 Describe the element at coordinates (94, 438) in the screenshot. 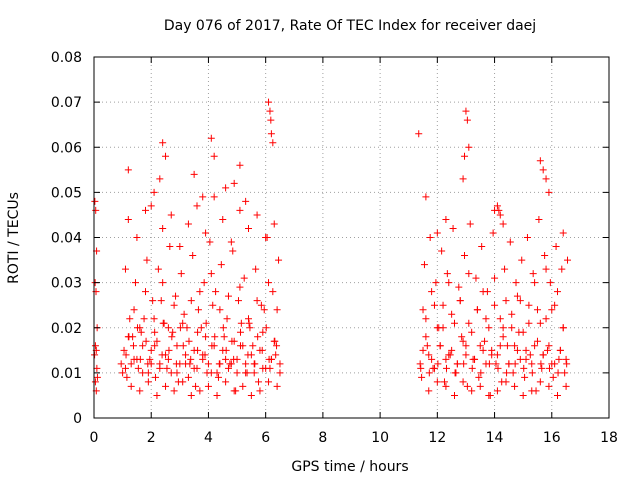

I see `x-tick-label: 0` at that location.